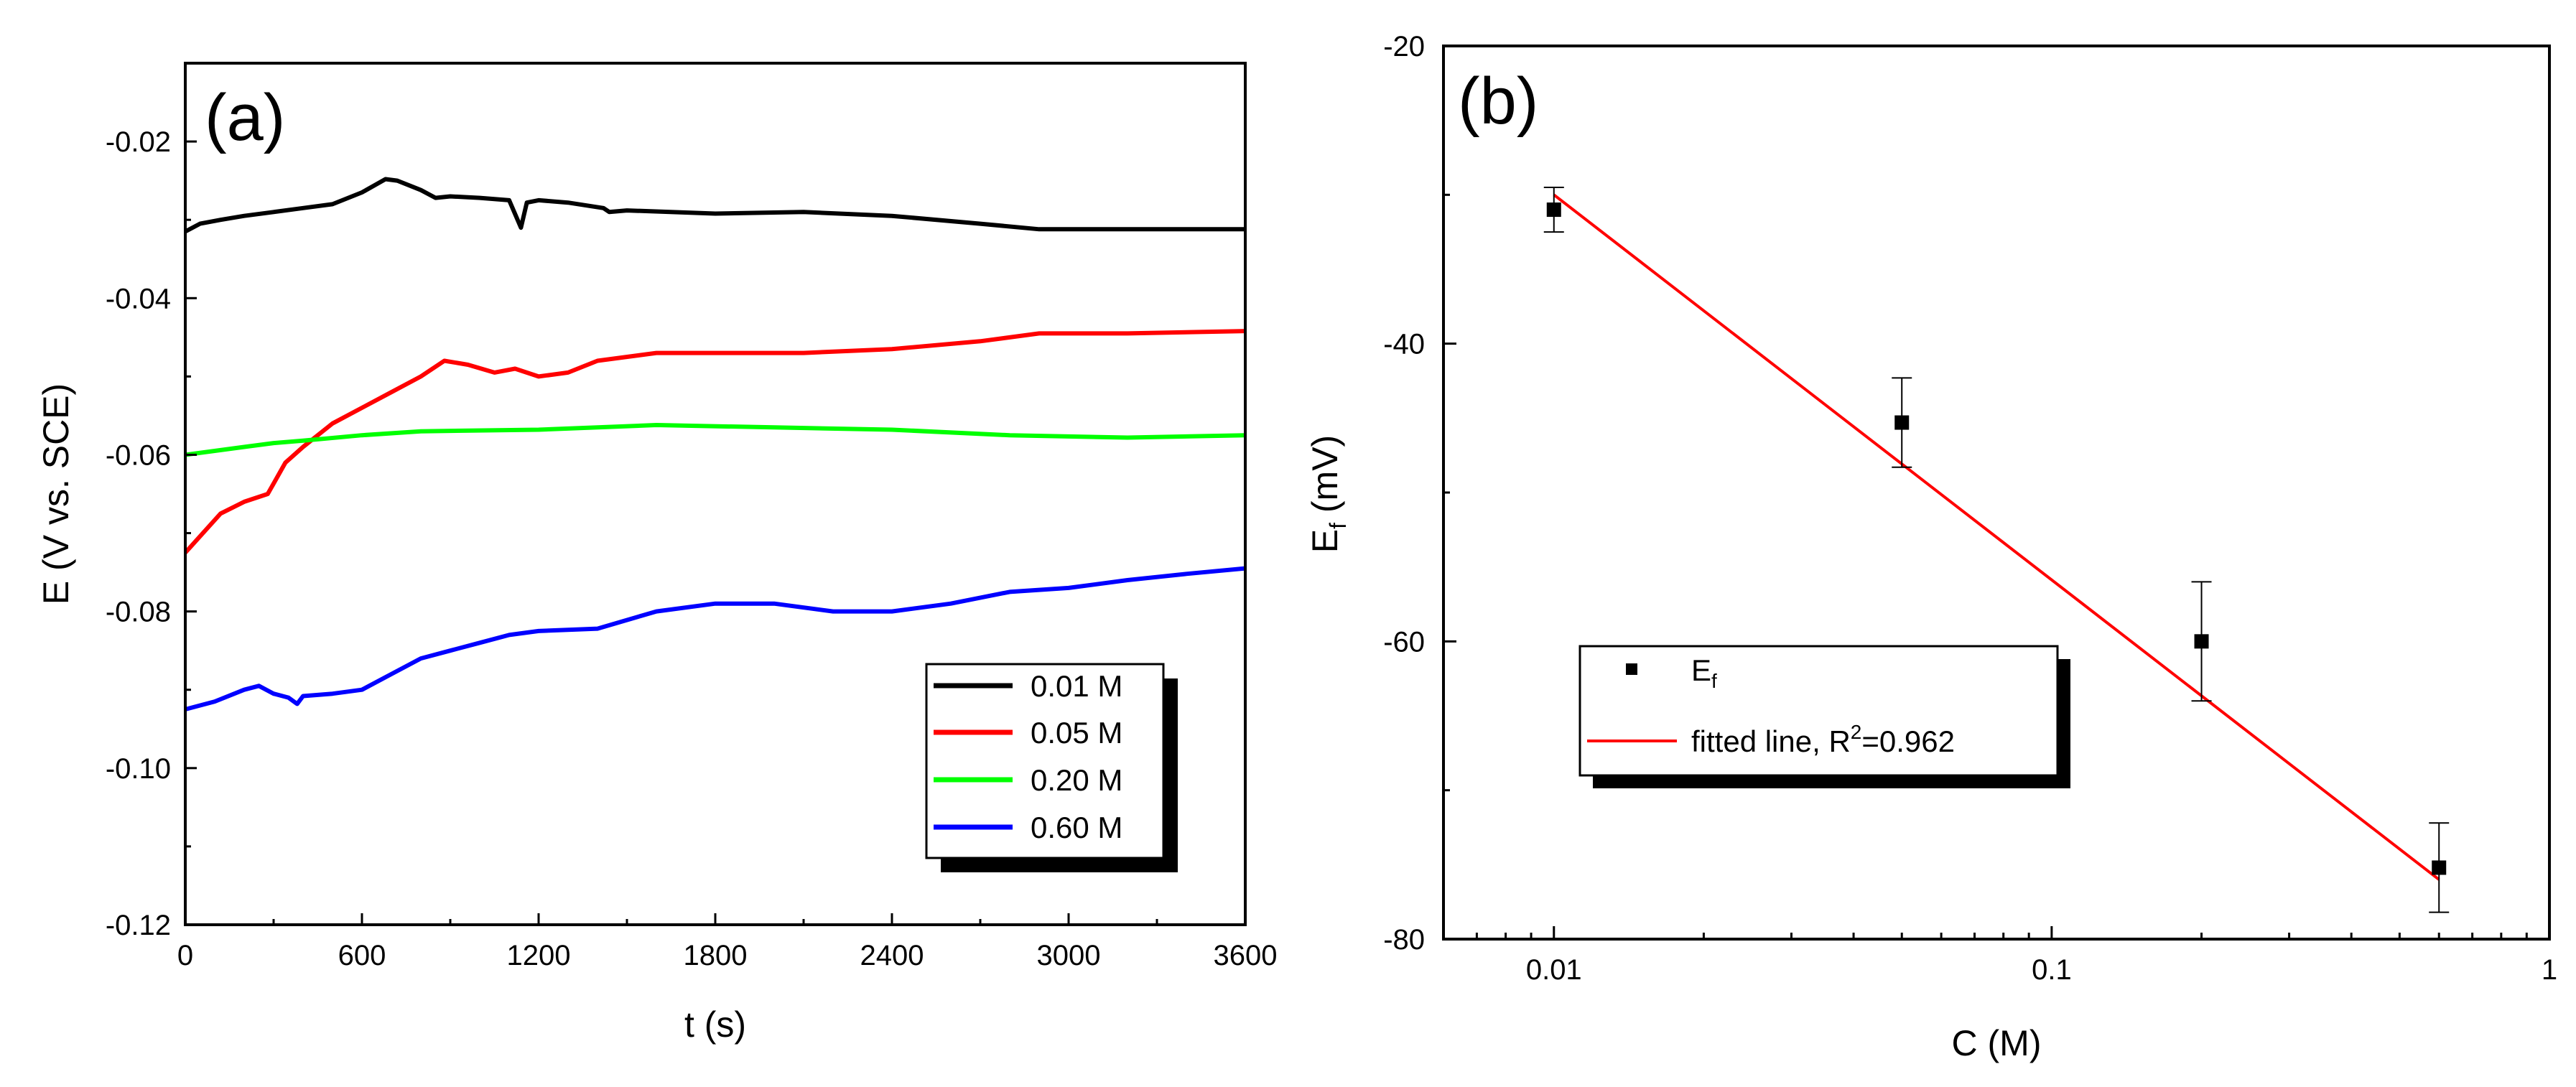 The height and width of the screenshot is (1087, 2576). Describe the element at coordinates (1498, 101) in the screenshot. I see `panel-b-label: (b)` at that location.